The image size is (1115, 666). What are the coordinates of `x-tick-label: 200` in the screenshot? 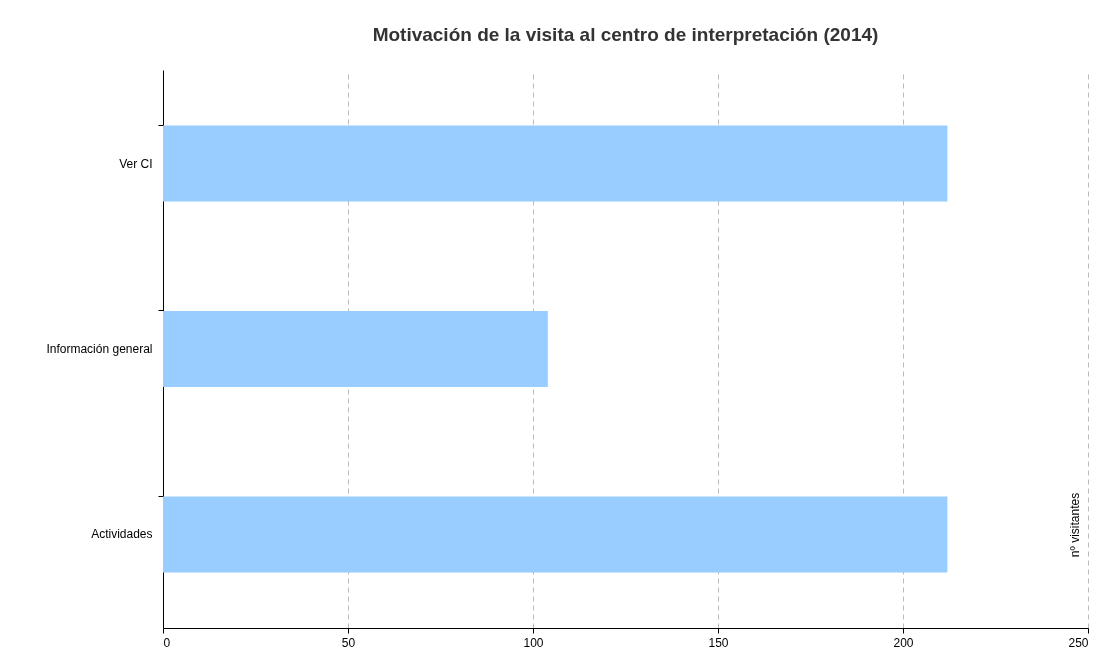 It's located at (903, 642).